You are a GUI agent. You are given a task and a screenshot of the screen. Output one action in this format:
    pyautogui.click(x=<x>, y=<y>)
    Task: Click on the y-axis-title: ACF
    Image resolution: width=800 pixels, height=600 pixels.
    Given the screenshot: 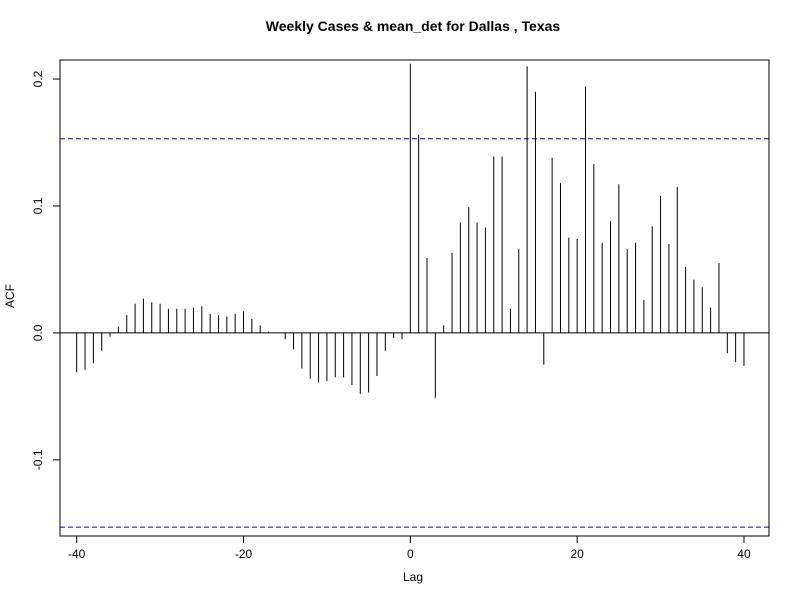 What is the action you would take?
    pyautogui.click(x=10, y=296)
    